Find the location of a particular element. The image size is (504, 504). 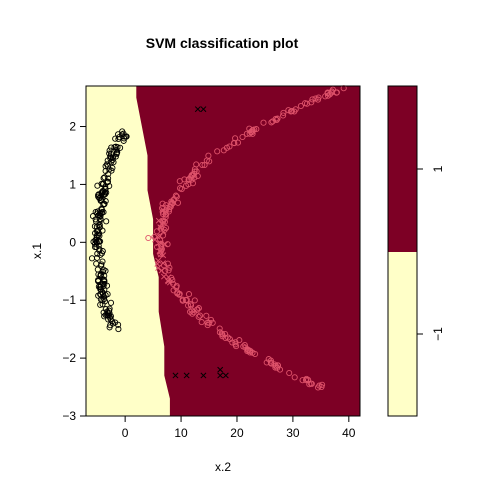

y-tick-label: −1 is located at coordinates (69, 300).